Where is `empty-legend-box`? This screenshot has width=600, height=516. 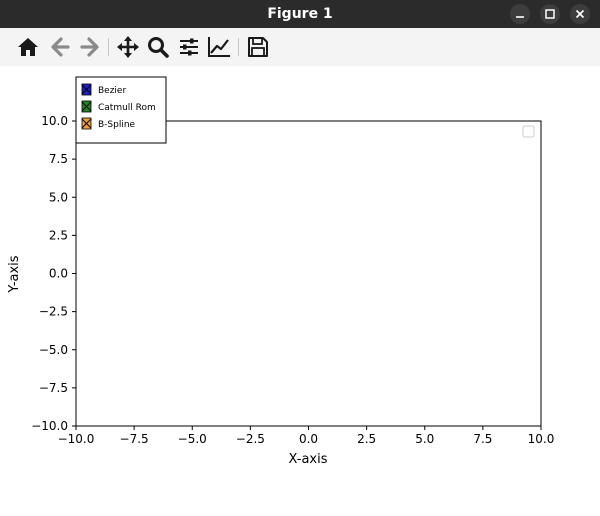
empty-legend-box is located at coordinates (528, 131).